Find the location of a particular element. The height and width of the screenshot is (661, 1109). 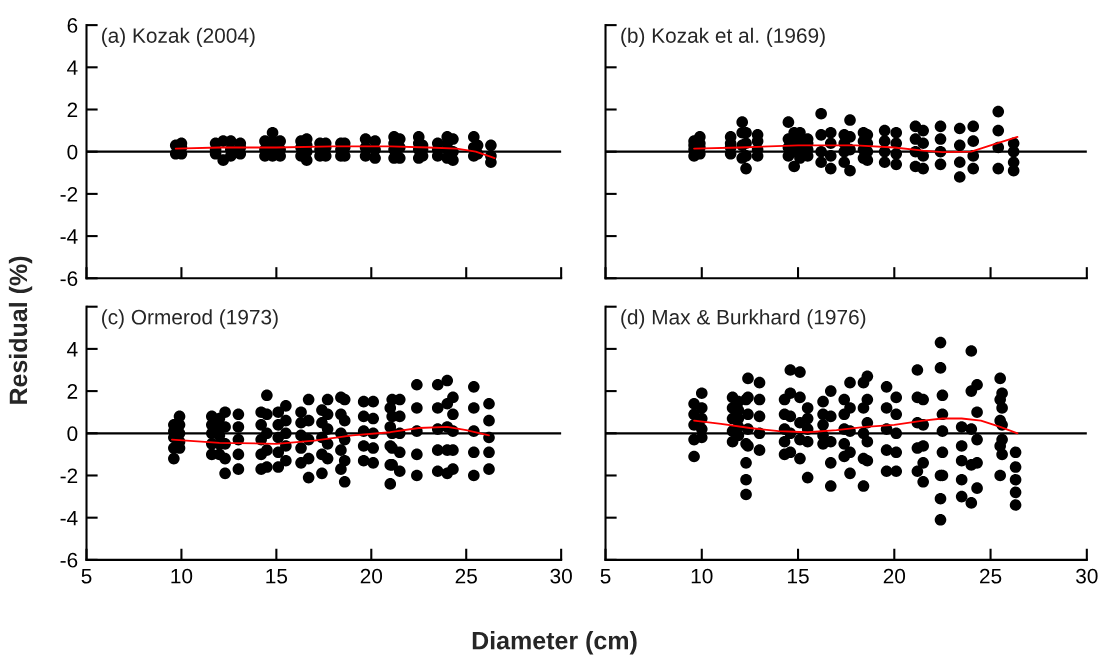

y-axis-title: Residual (%) is located at coordinates (20, 330).